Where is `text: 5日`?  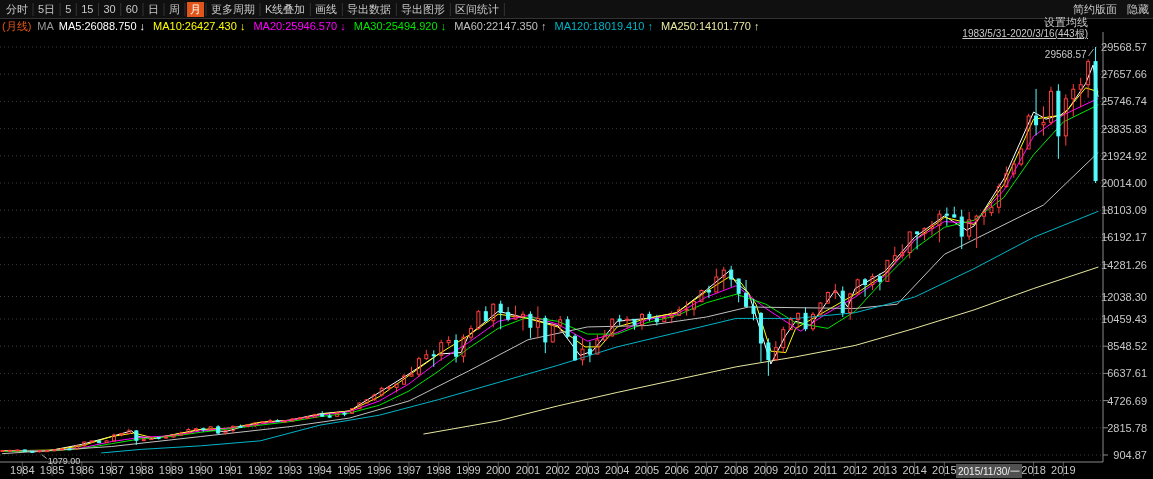
text: 5日 is located at coordinates (47, 9).